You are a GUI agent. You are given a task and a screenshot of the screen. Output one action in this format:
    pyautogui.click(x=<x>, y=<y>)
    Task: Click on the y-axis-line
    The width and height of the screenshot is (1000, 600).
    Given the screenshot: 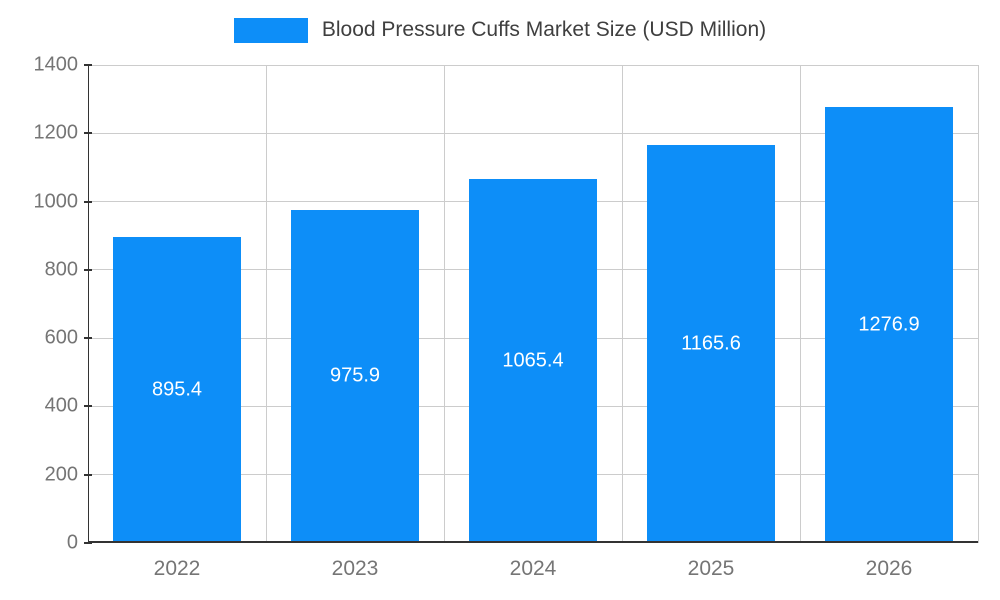 What is the action you would take?
    pyautogui.click(x=88, y=304)
    